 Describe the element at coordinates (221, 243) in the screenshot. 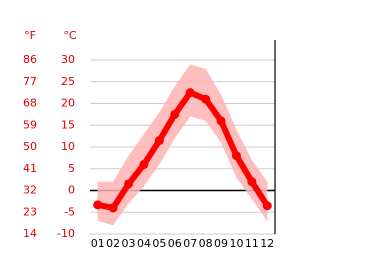

I see `x-tick-label: 09` at that location.